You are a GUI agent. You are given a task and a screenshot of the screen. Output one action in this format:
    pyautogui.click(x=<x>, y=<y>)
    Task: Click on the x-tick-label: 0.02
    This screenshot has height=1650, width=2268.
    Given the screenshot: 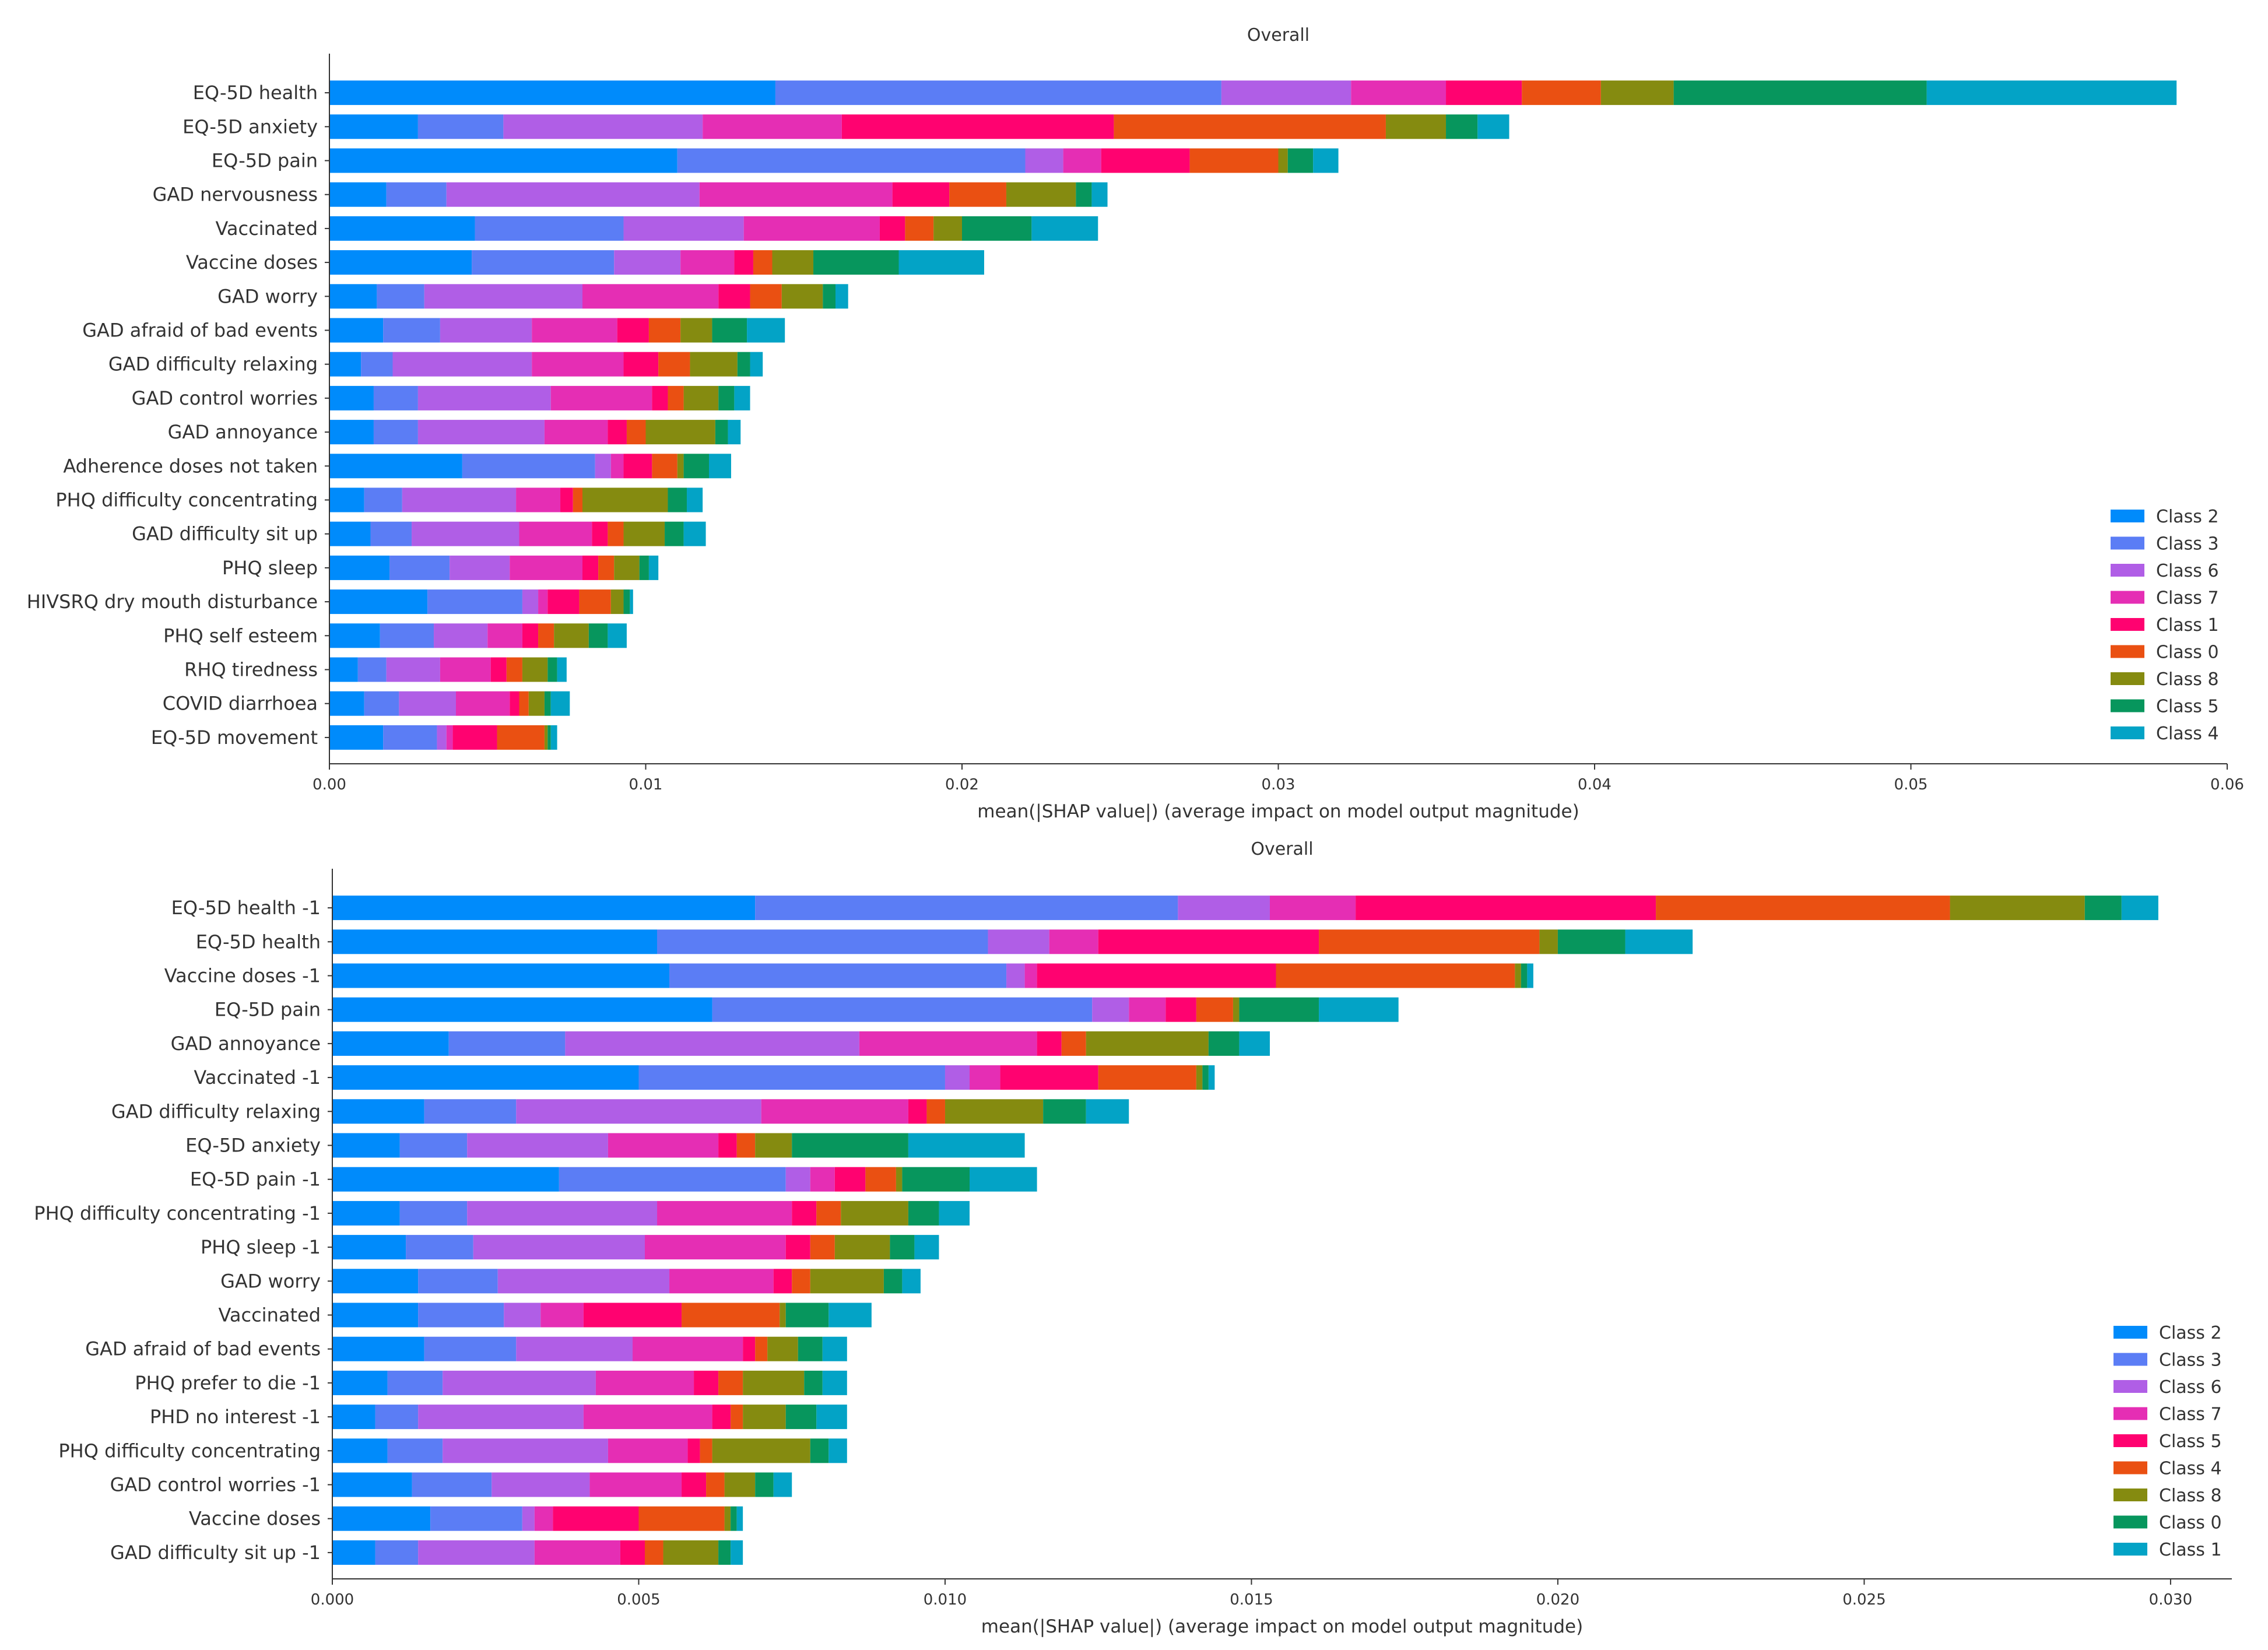 What is the action you would take?
    pyautogui.click(x=962, y=785)
    